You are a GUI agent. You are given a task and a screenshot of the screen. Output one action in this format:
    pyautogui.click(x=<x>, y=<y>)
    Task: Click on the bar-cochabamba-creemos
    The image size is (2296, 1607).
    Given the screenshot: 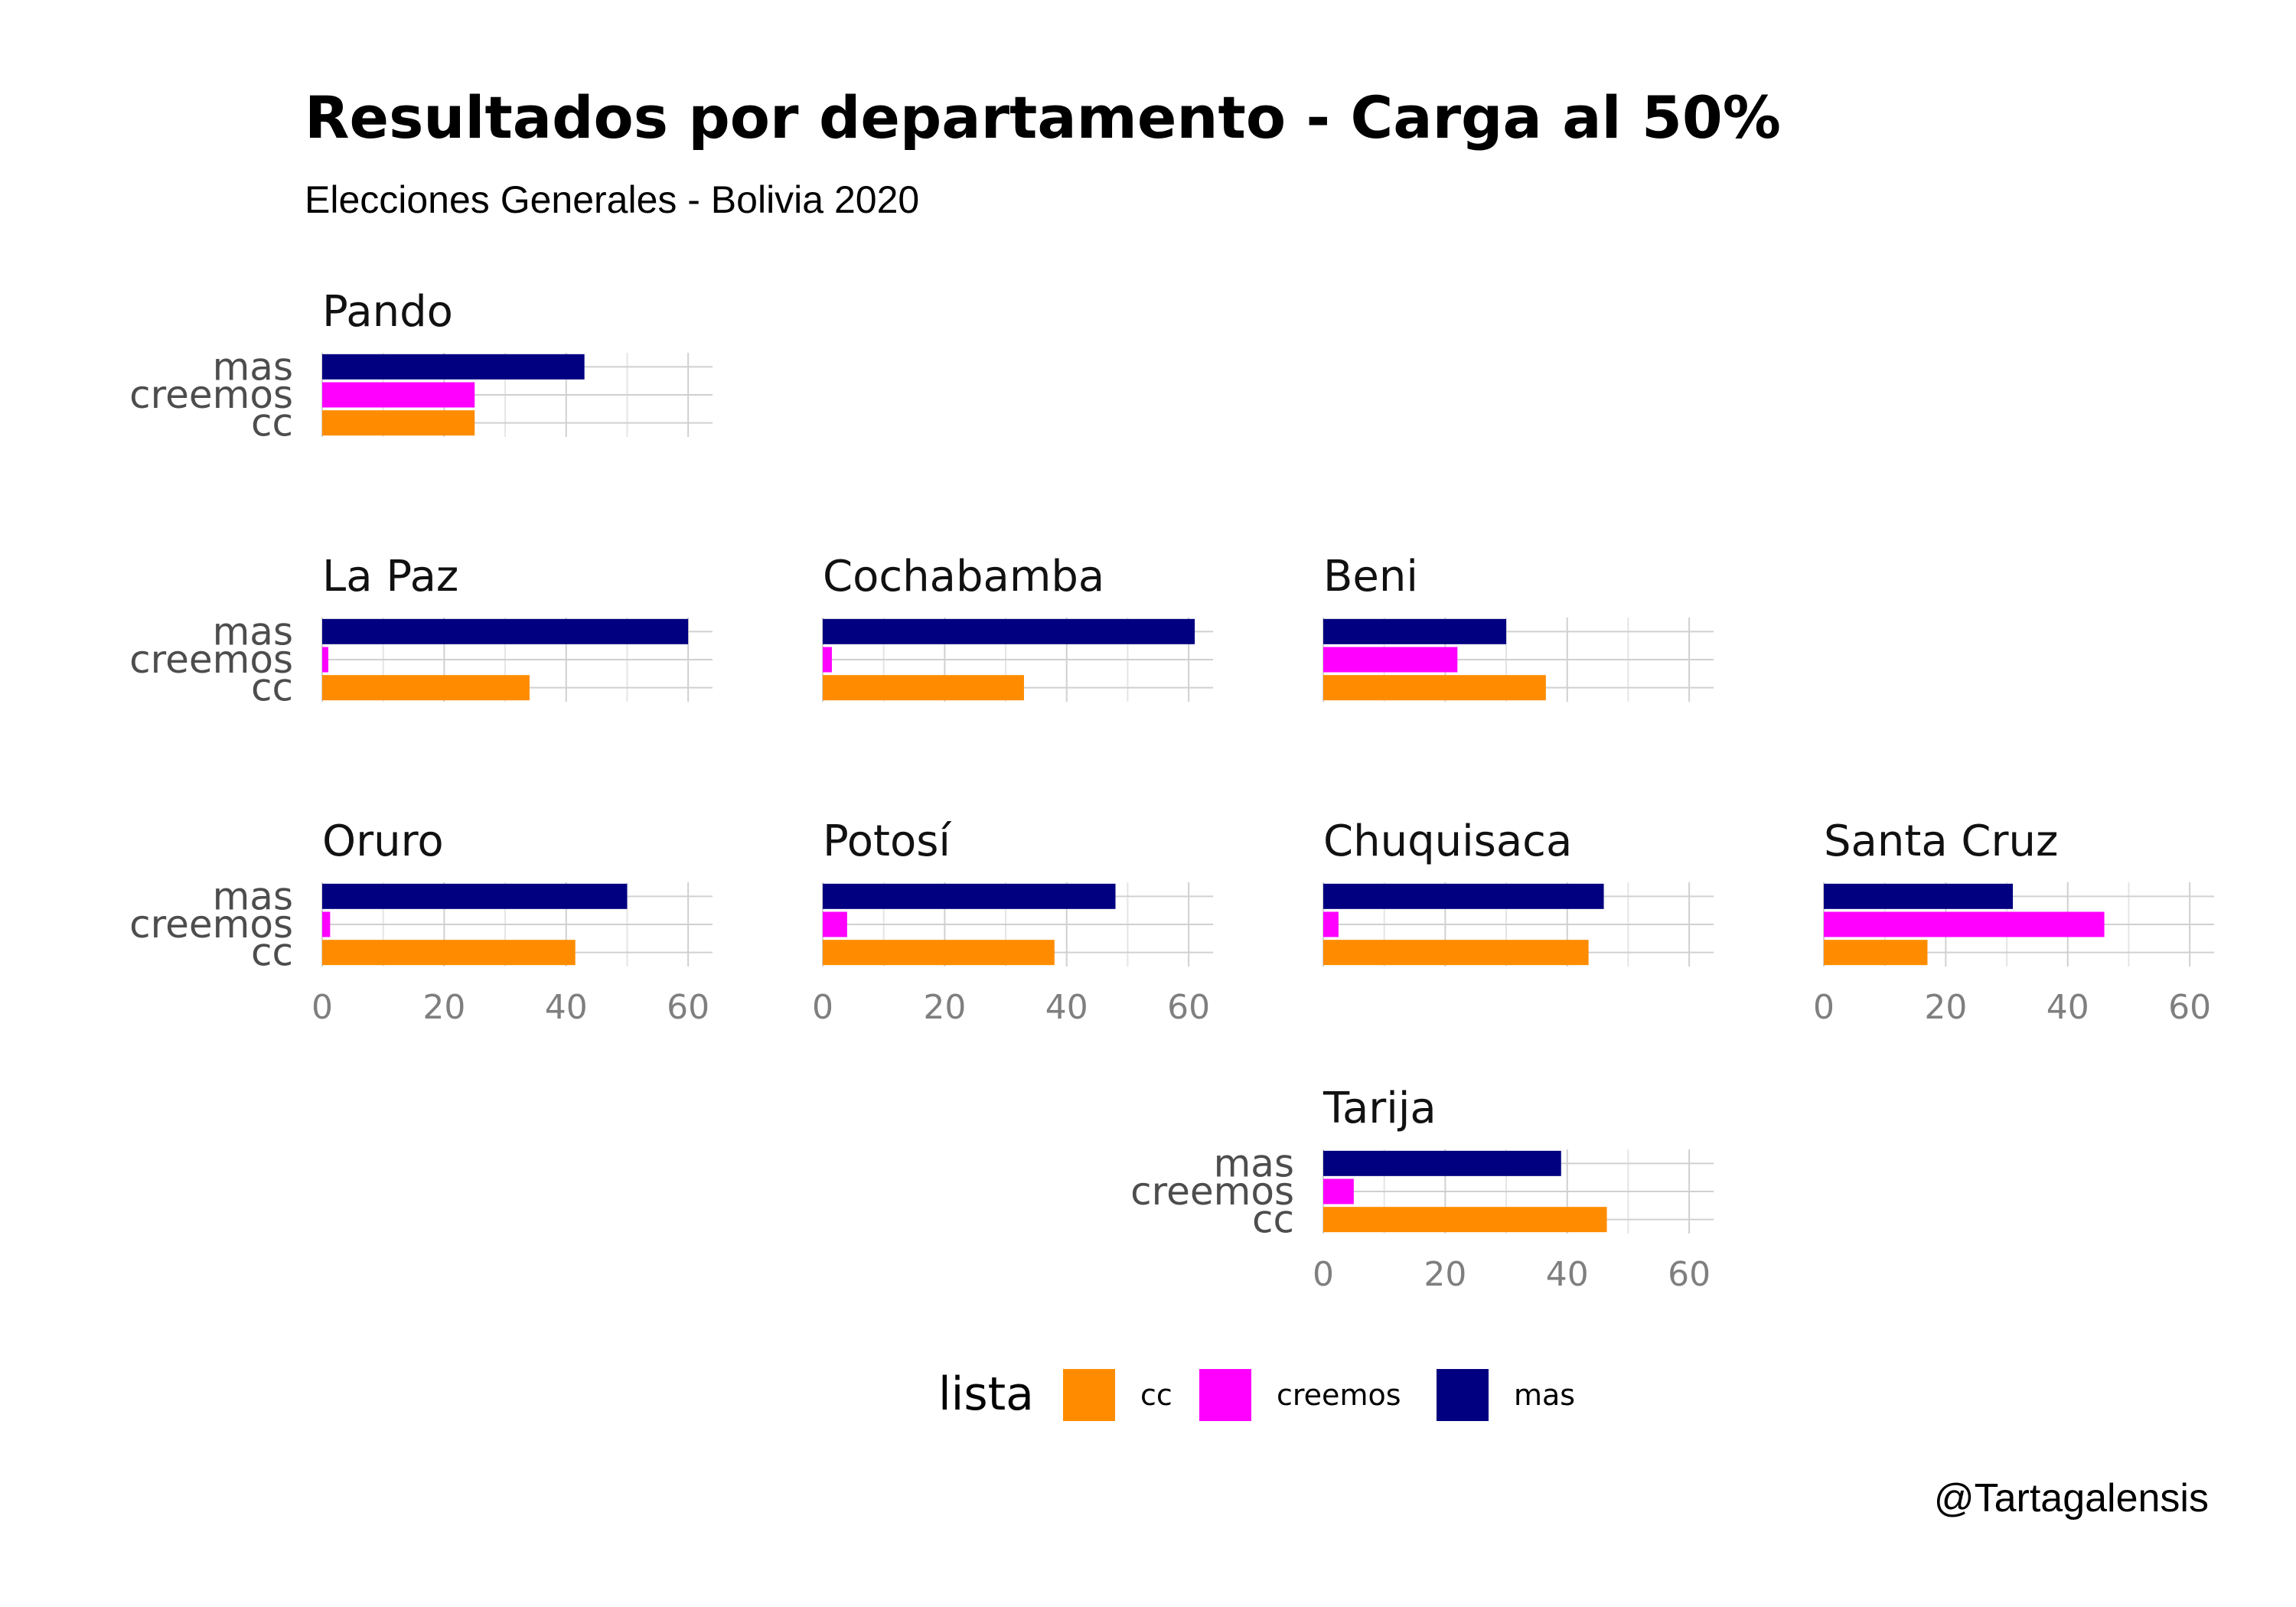 What is the action you would take?
    pyautogui.click(x=827, y=660)
    